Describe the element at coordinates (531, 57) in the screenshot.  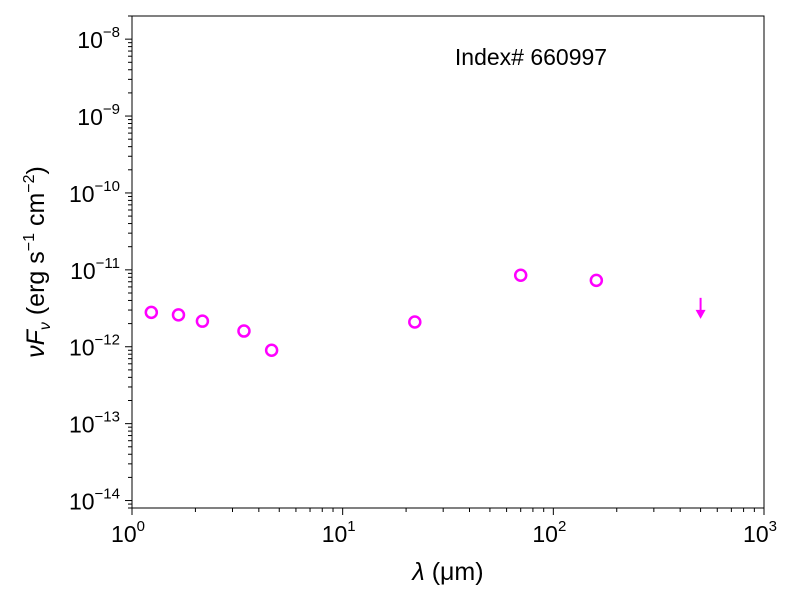
I see `annotation-label: Index# 660997` at that location.